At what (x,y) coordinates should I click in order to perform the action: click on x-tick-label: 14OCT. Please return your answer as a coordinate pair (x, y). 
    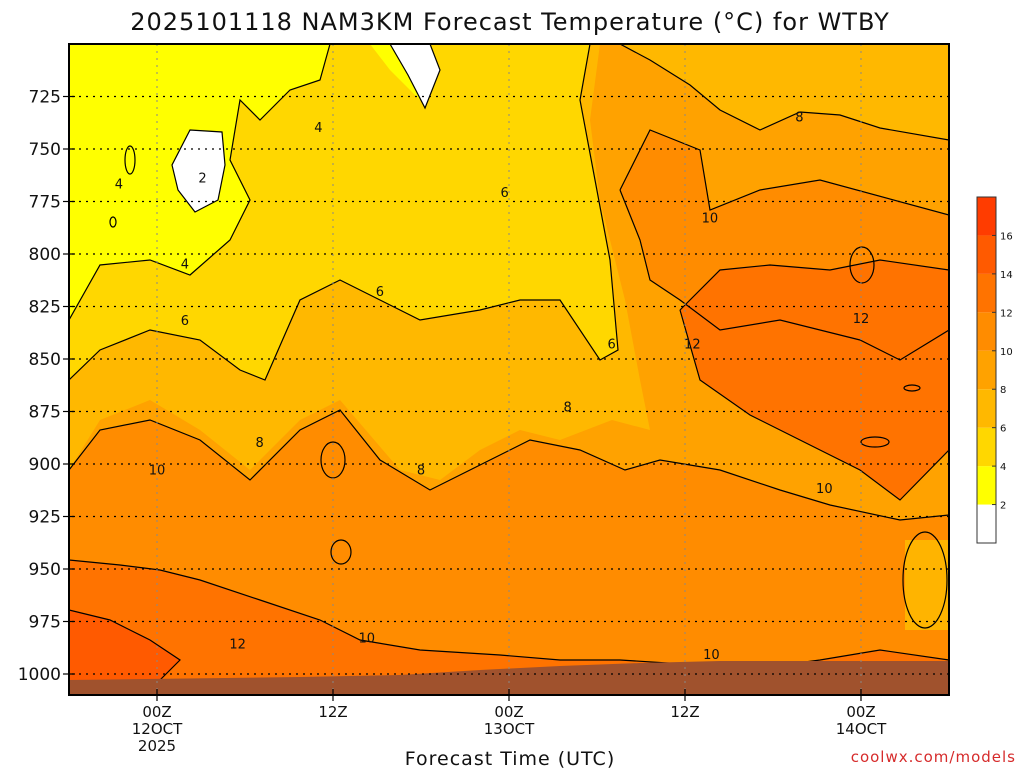
    Looking at the image, I should click on (861, 729).